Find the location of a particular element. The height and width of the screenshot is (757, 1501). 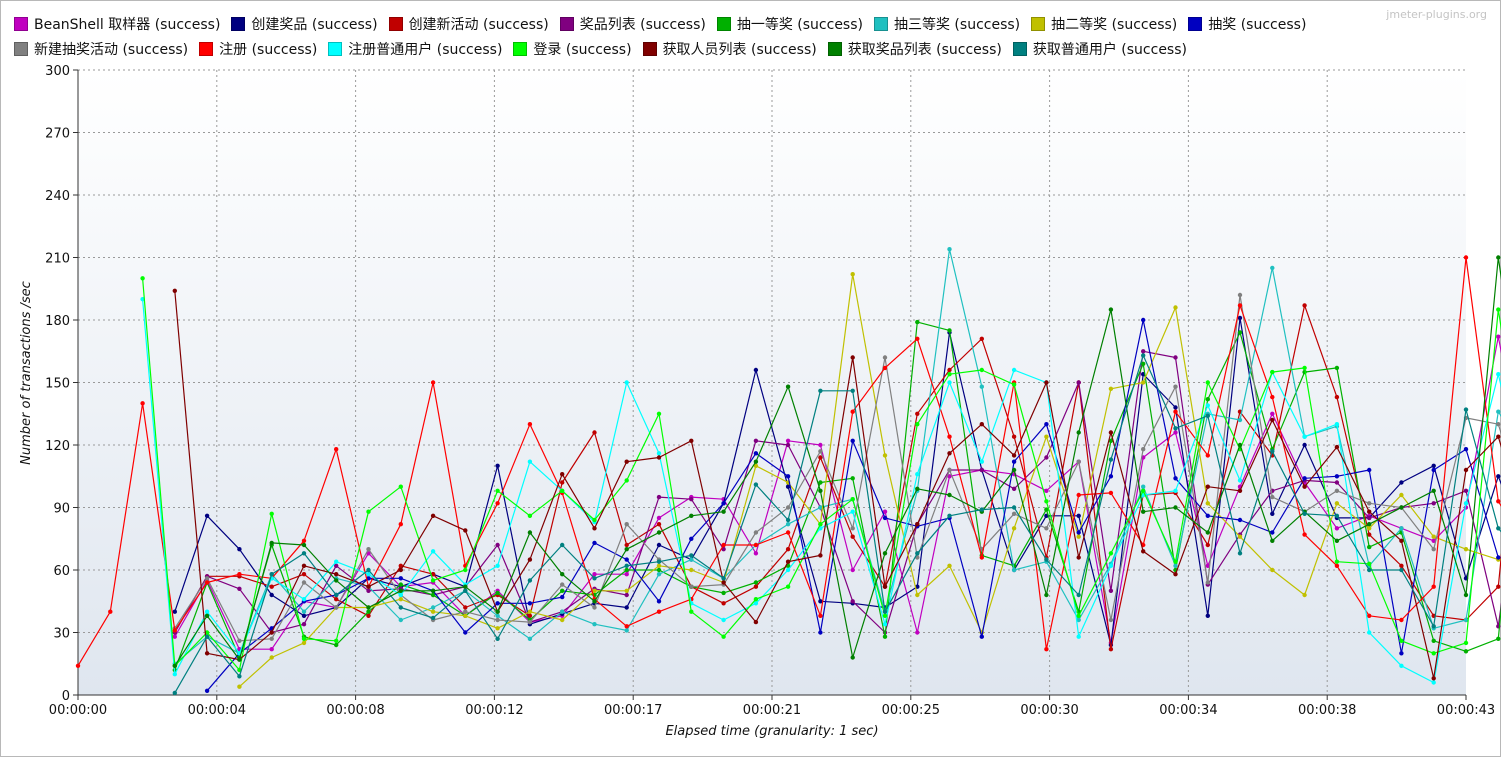

x-tick-label: 00:00:38 is located at coordinates (1327, 710).